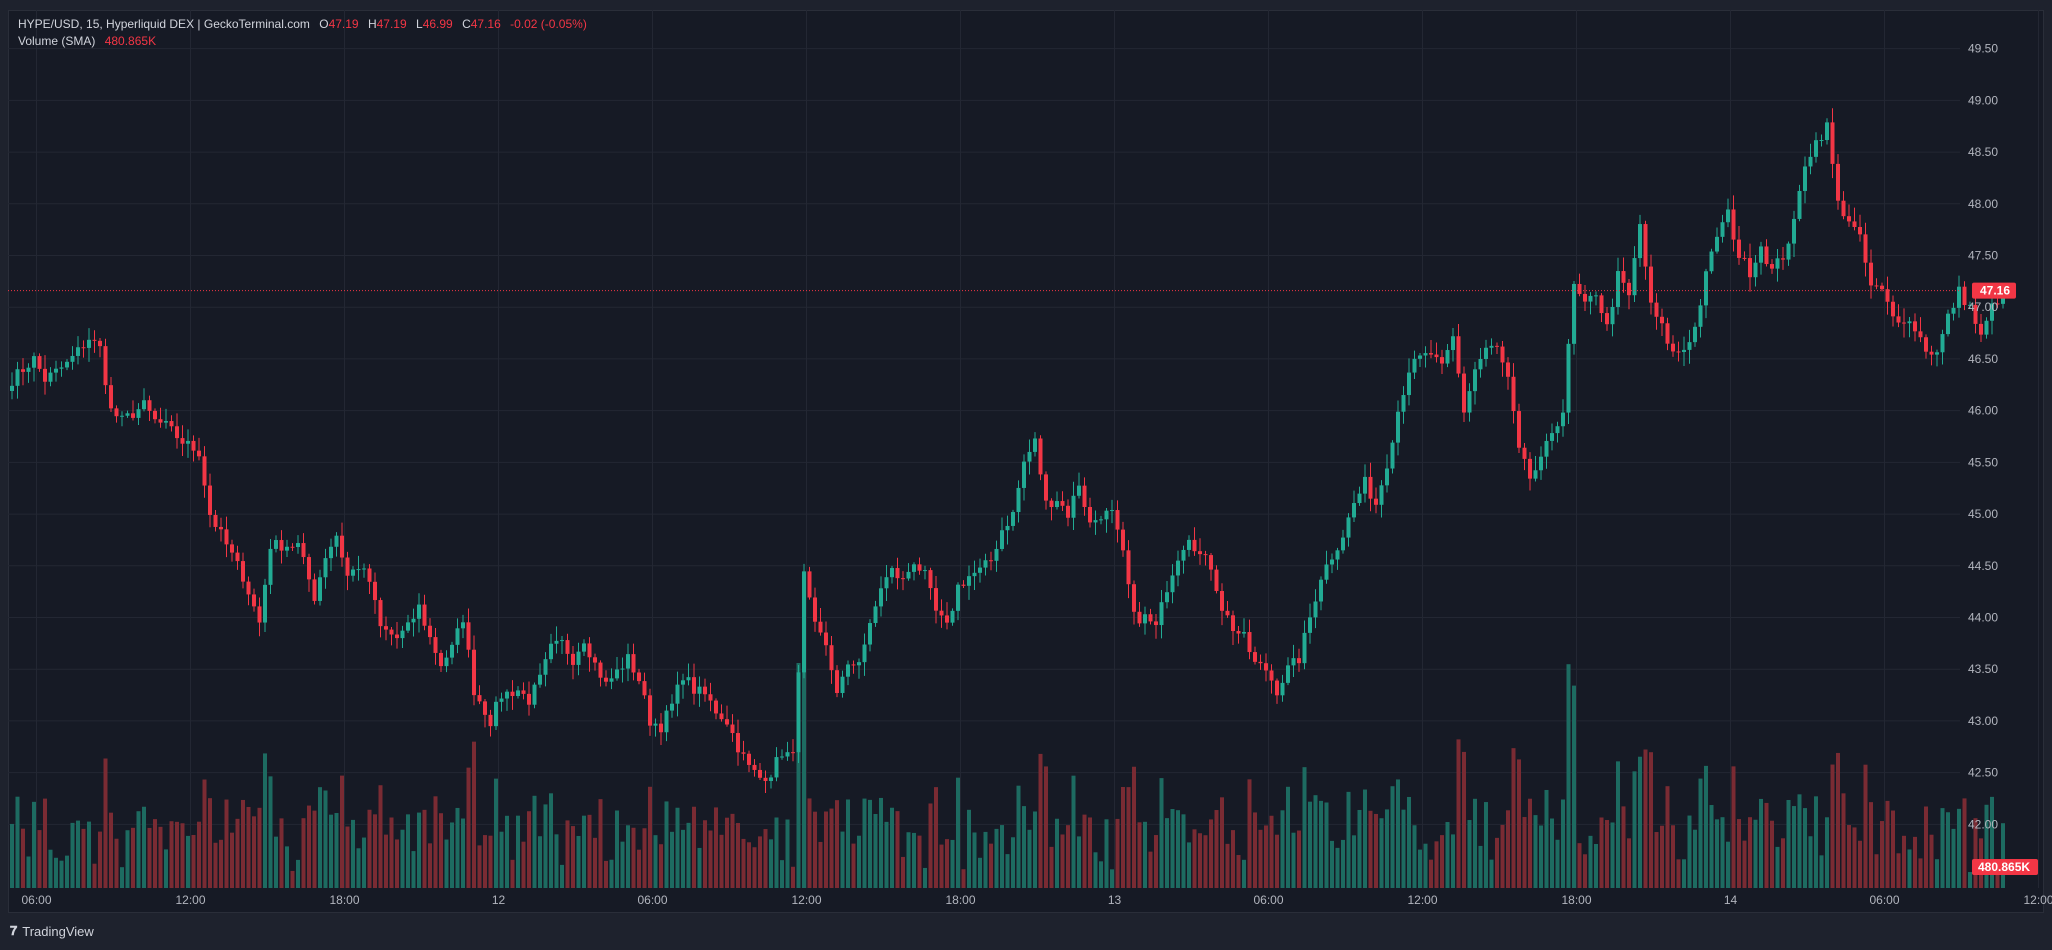 Image resolution: width=2052 pixels, height=950 pixels. Describe the element at coordinates (57, 41) in the screenshot. I see `volume-label: Volume (SMA)` at that location.